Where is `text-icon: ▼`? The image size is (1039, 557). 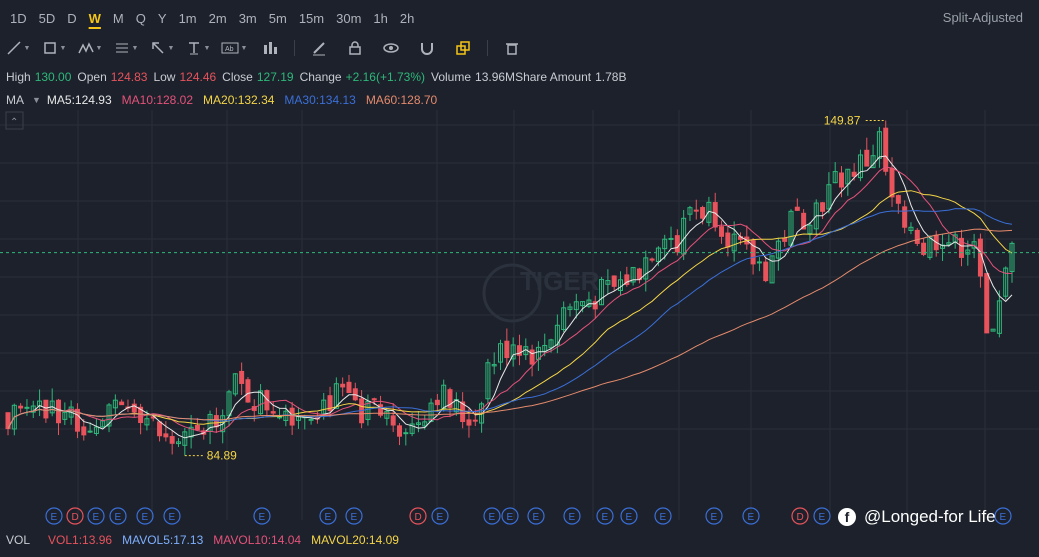
text-icon: ▼ is located at coordinates (199, 48).